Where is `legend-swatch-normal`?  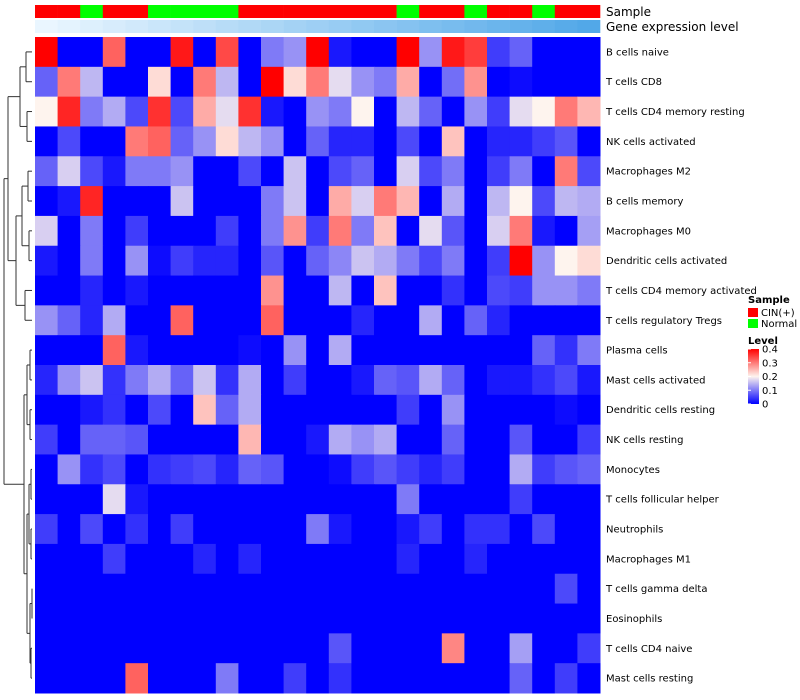
legend-swatch-normal is located at coordinates (753, 323).